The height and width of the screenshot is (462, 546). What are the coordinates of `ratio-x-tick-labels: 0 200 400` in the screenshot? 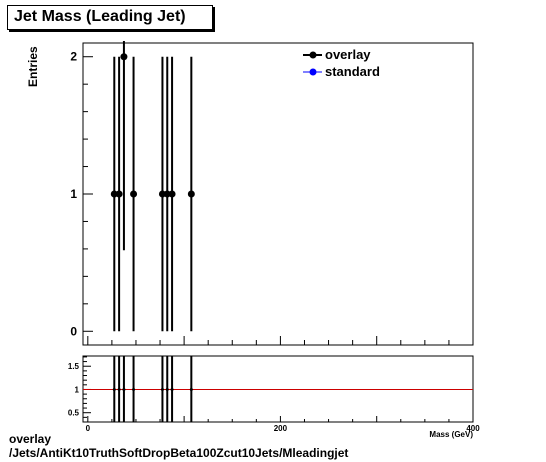 It's located at (283, 428).